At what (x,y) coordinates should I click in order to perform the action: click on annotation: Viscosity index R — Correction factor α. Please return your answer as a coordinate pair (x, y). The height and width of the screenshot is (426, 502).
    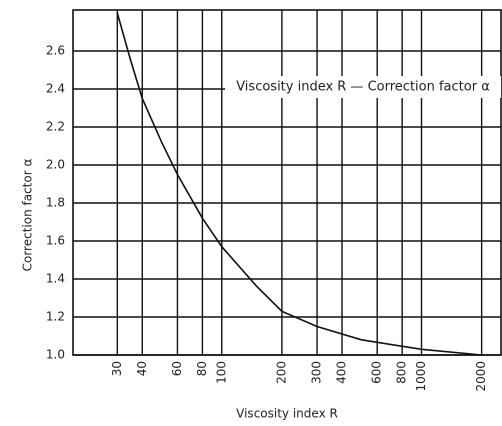
    Looking at the image, I should click on (363, 87).